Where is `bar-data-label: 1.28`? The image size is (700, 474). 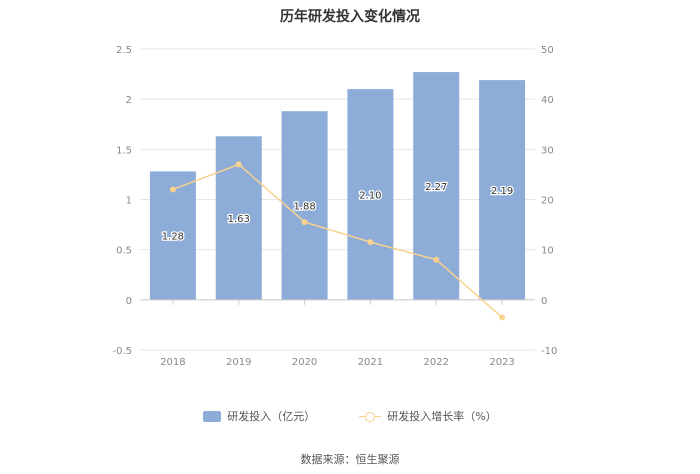
bar-data-label: 1.28 is located at coordinates (173, 237).